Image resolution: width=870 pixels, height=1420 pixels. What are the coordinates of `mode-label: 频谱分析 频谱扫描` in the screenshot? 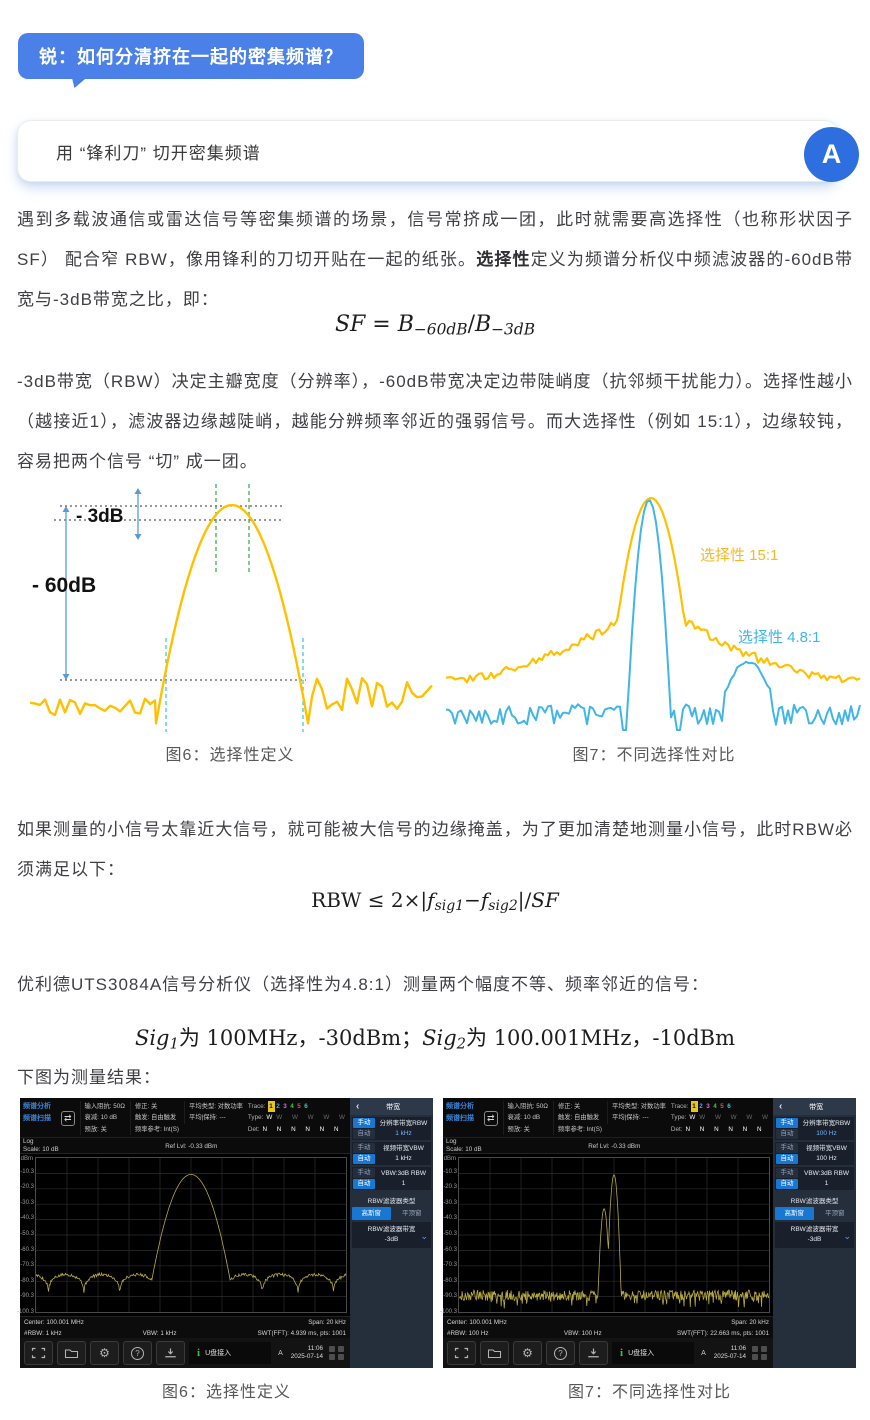 It's located at (462, 1113).